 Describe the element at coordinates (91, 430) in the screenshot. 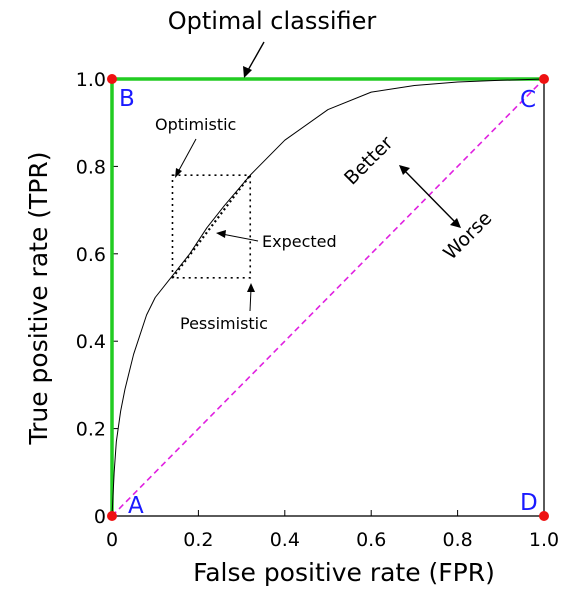

I see `y-tick-label: 0.2` at that location.